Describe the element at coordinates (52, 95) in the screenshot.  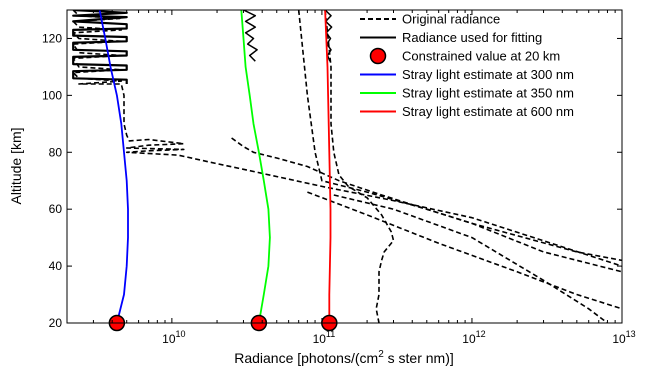
I see `y-tick-label: 100` at that location.